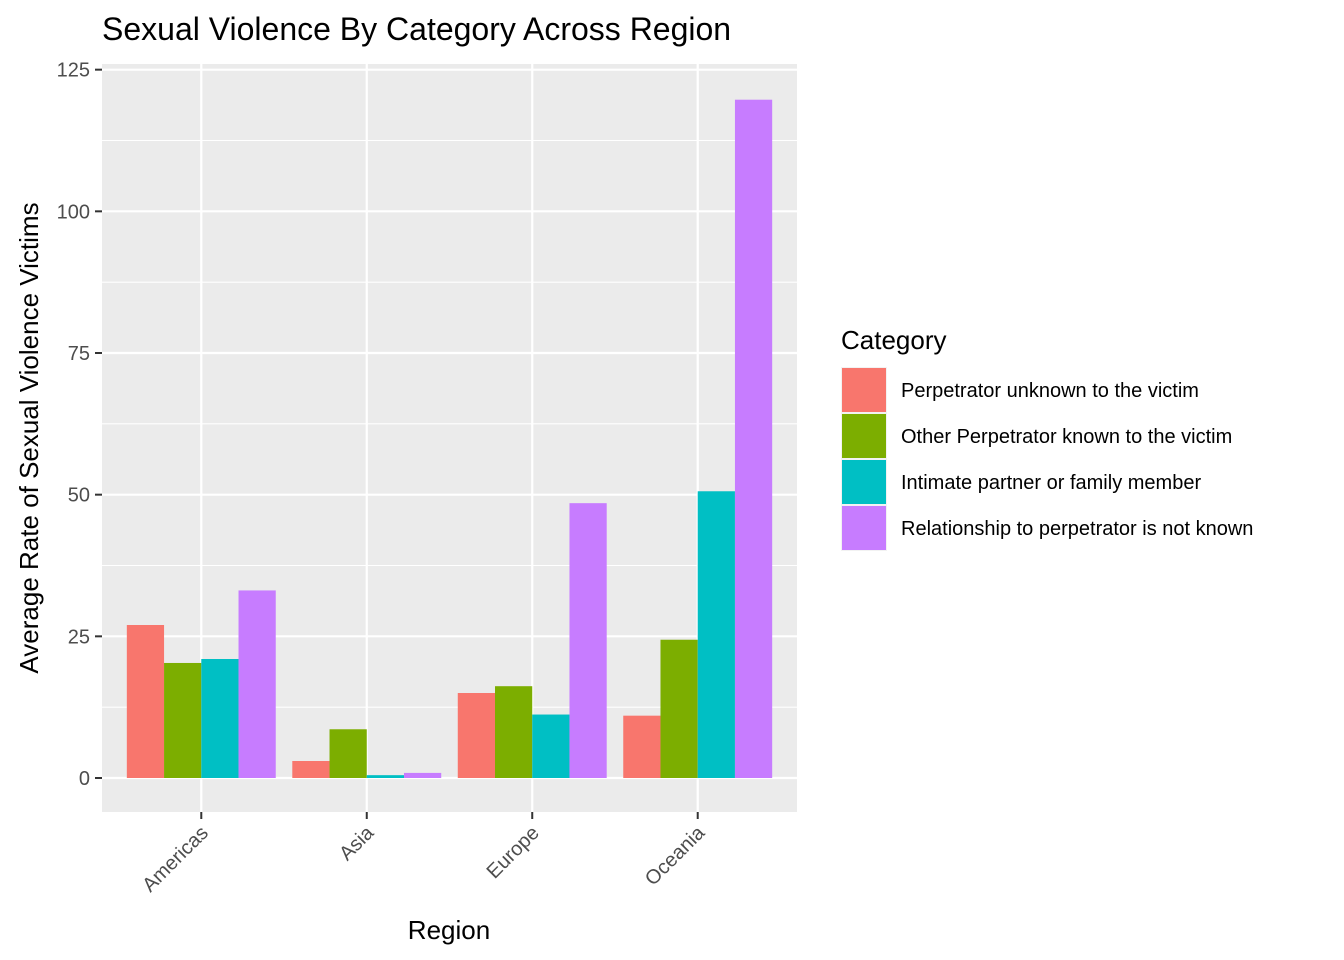 The width and height of the screenshot is (1344, 960). I want to click on legend-title: Category, so click(894, 340).